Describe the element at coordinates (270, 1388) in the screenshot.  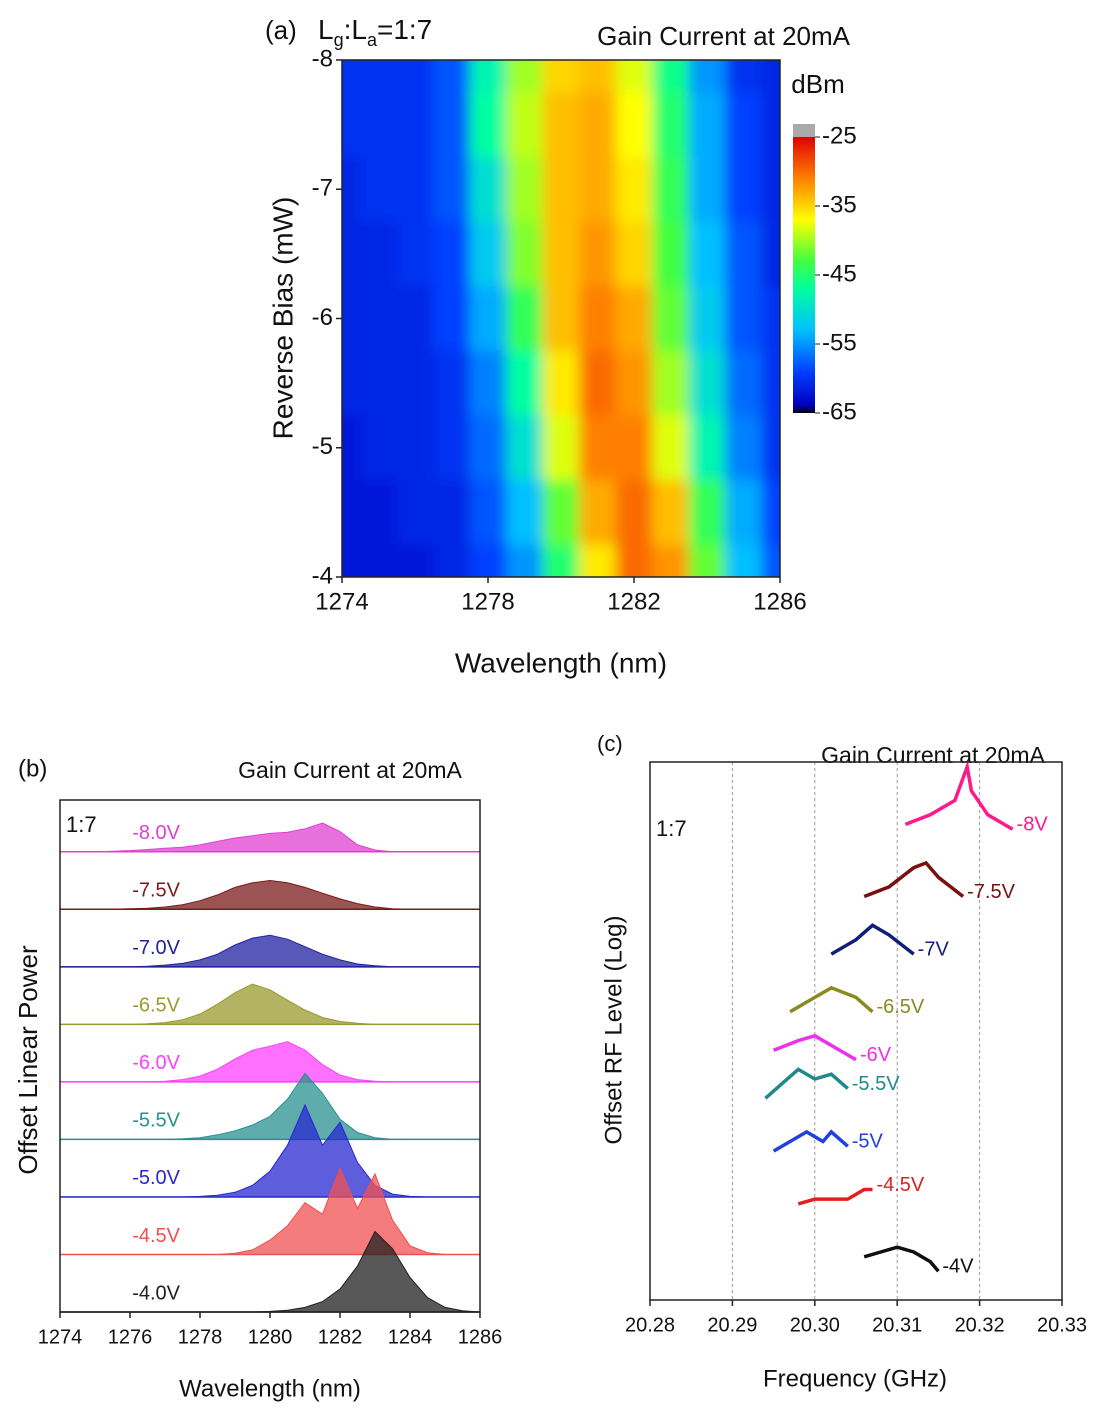
I see `x-axis-label: Wavelength (nm)` at that location.